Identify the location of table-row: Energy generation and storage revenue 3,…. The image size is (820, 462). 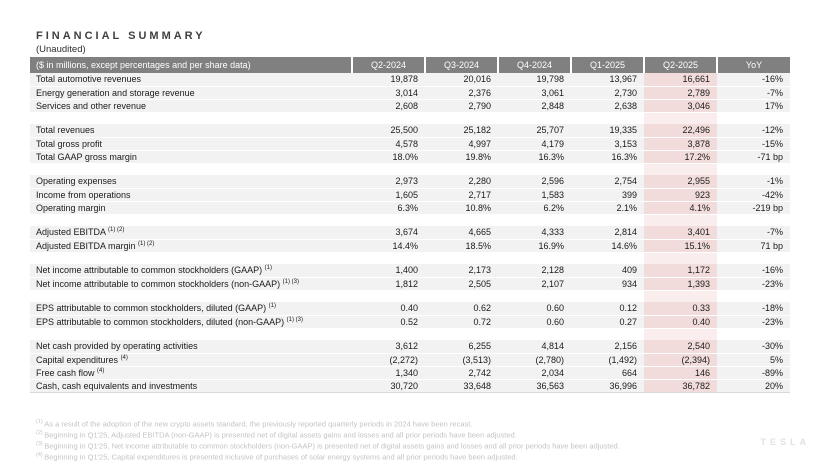
(410, 93).